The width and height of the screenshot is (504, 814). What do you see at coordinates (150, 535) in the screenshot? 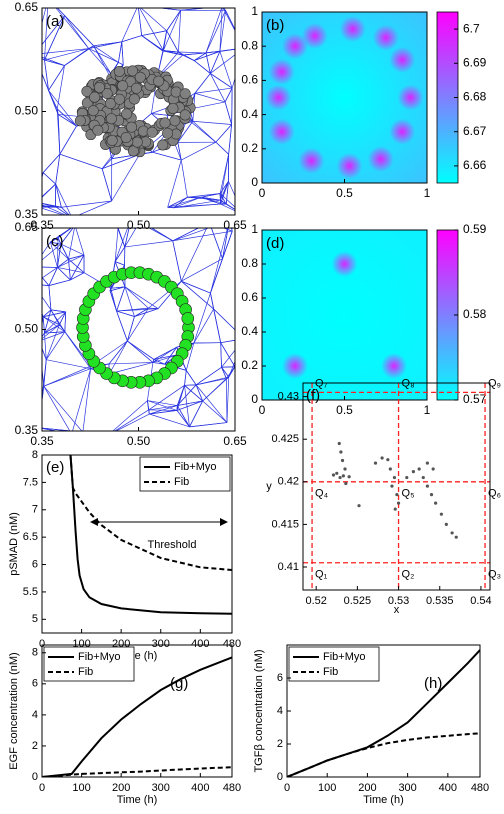
I see `plot-area` at bounding box center [150, 535].